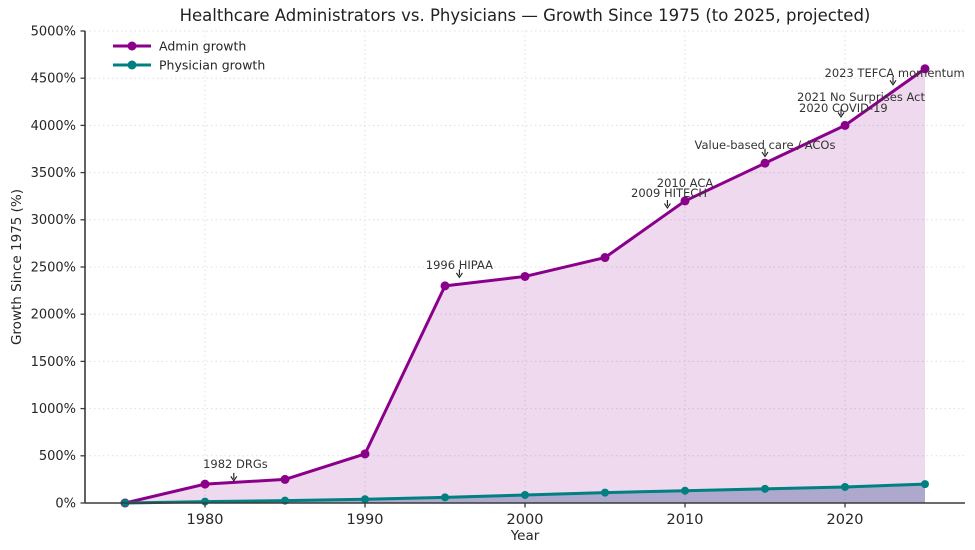  I want to click on y-tick-label: 2000%, so click(53, 315).